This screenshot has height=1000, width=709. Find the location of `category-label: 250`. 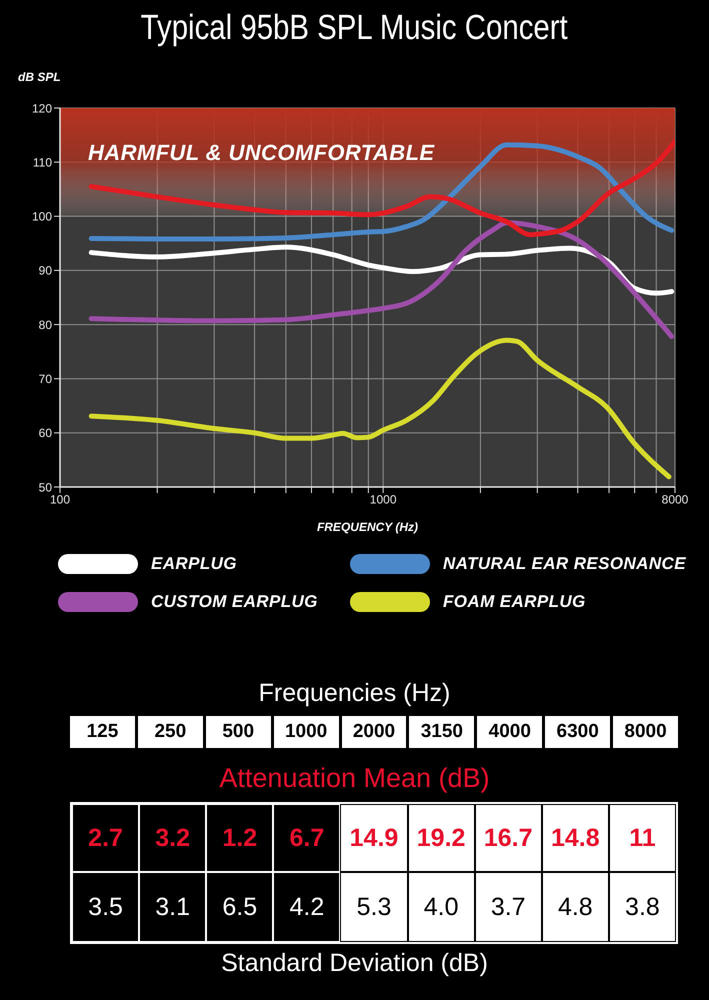

category-label: 250 is located at coordinates (170, 732).